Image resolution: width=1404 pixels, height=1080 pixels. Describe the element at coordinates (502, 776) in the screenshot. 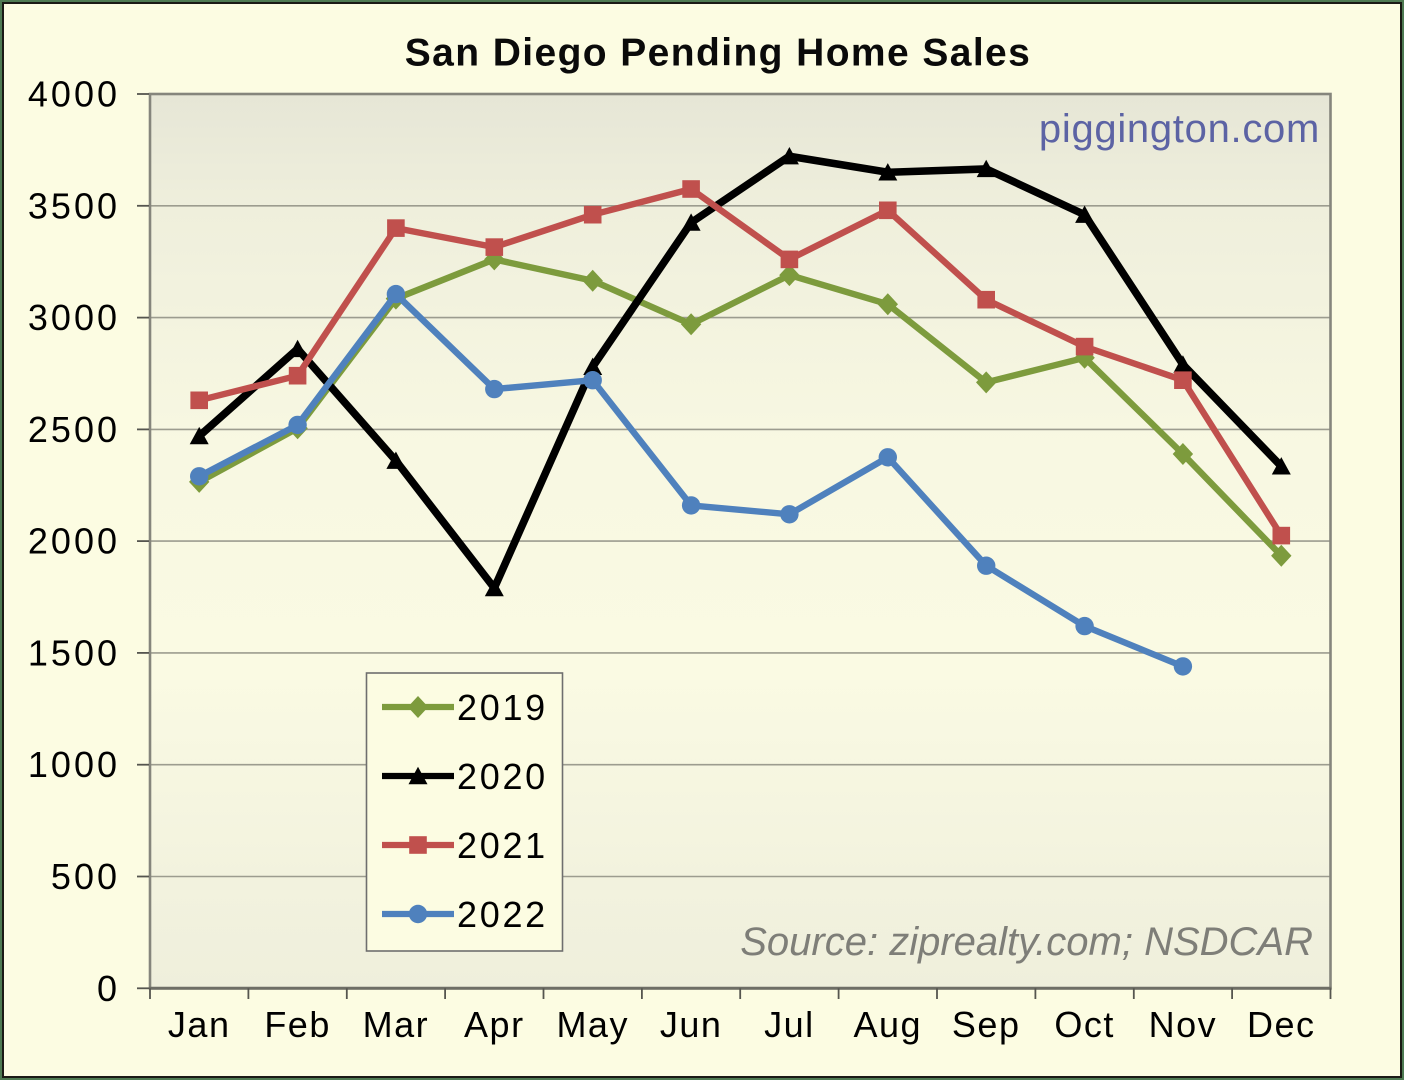

I see `svg-text: 2020` at that location.